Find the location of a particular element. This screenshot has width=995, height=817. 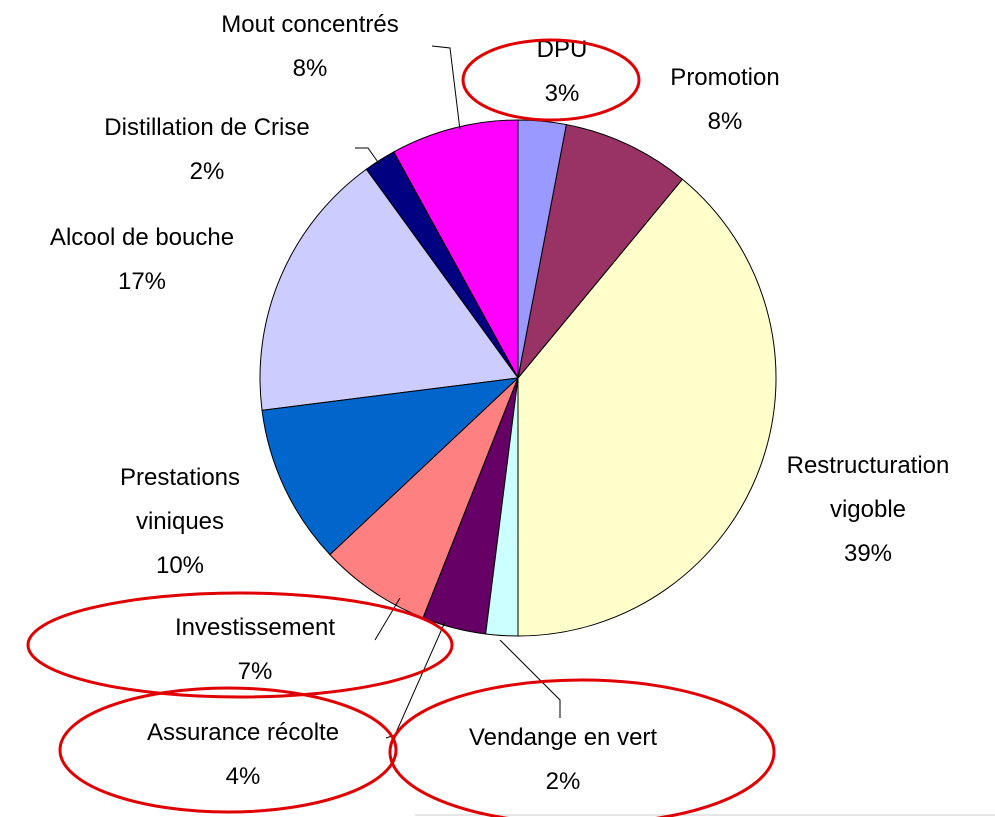

slice-percent: 7% is located at coordinates (255, 671).